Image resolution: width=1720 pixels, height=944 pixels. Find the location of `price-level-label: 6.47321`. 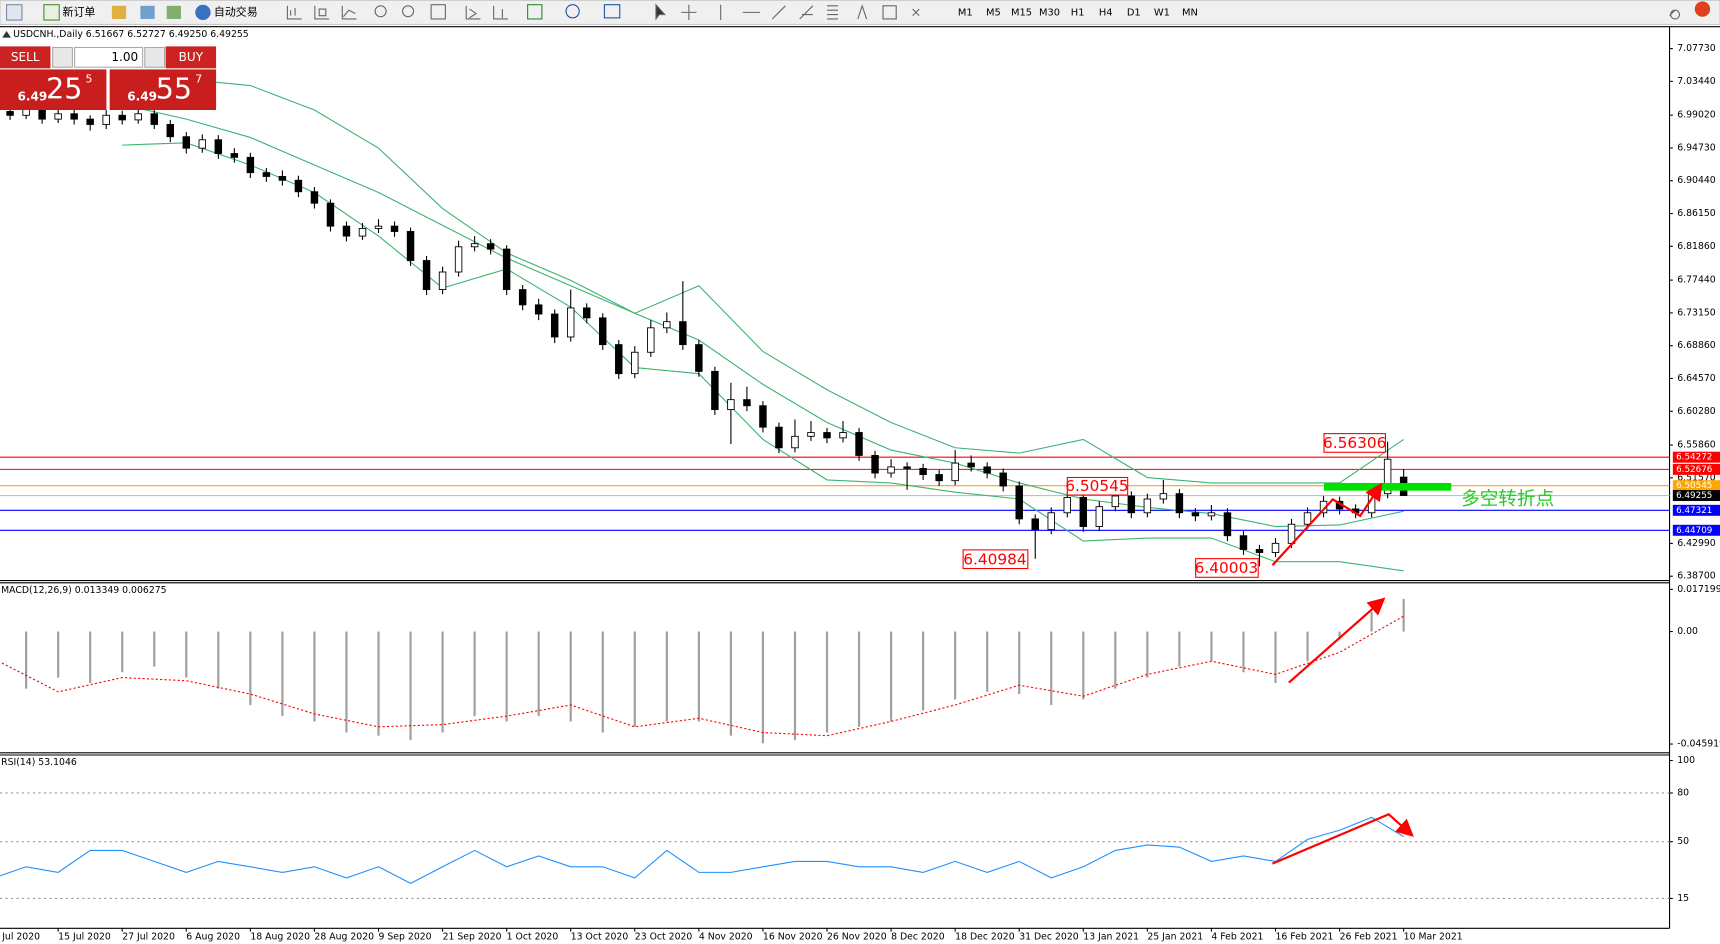

price-level-label: 6.47321 is located at coordinates (1694, 511).